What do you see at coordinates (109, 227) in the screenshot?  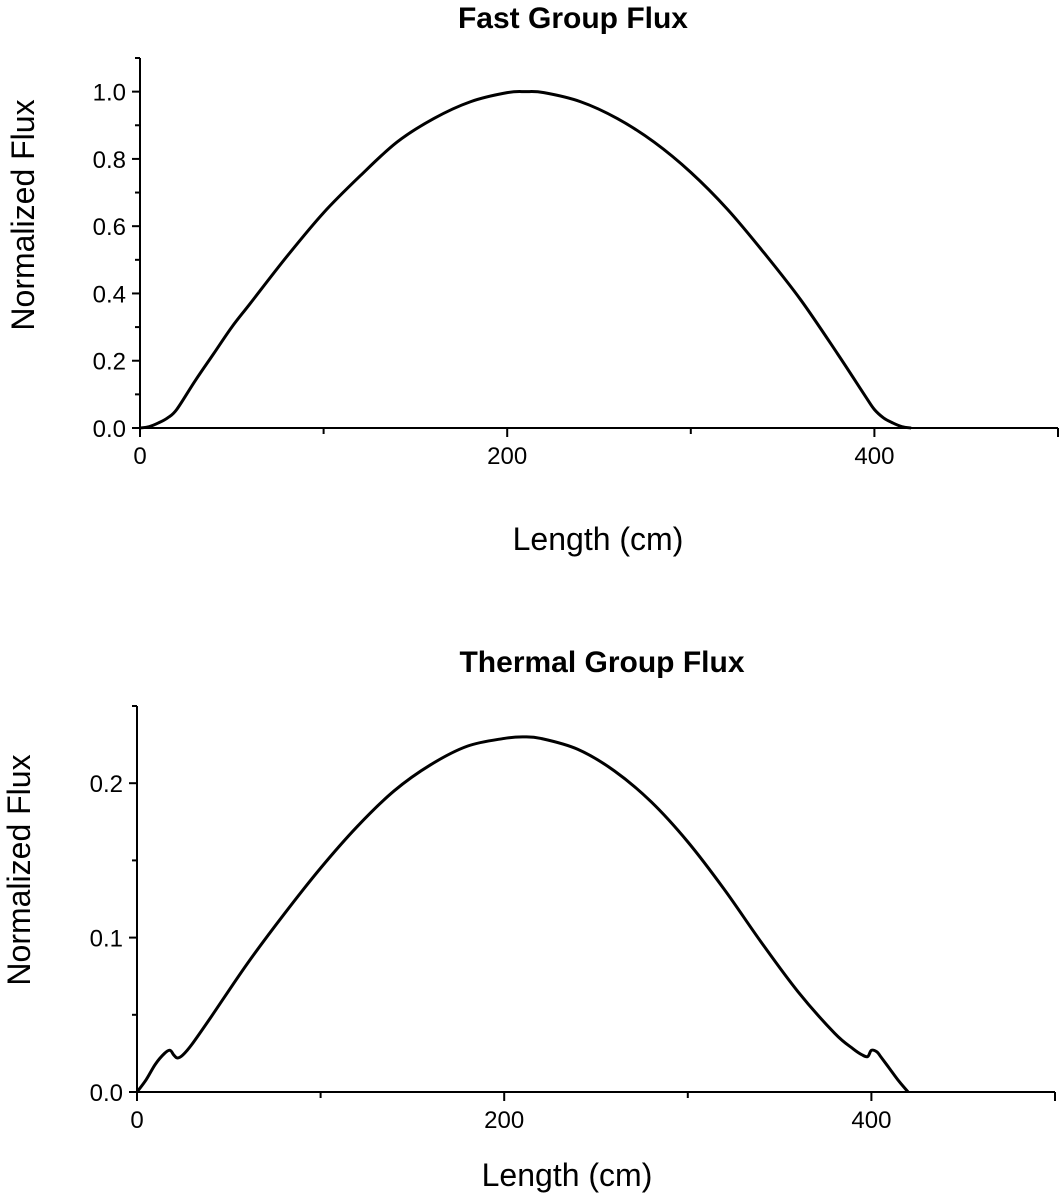 I see `y-tick-label: 0.6` at bounding box center [109, 227].